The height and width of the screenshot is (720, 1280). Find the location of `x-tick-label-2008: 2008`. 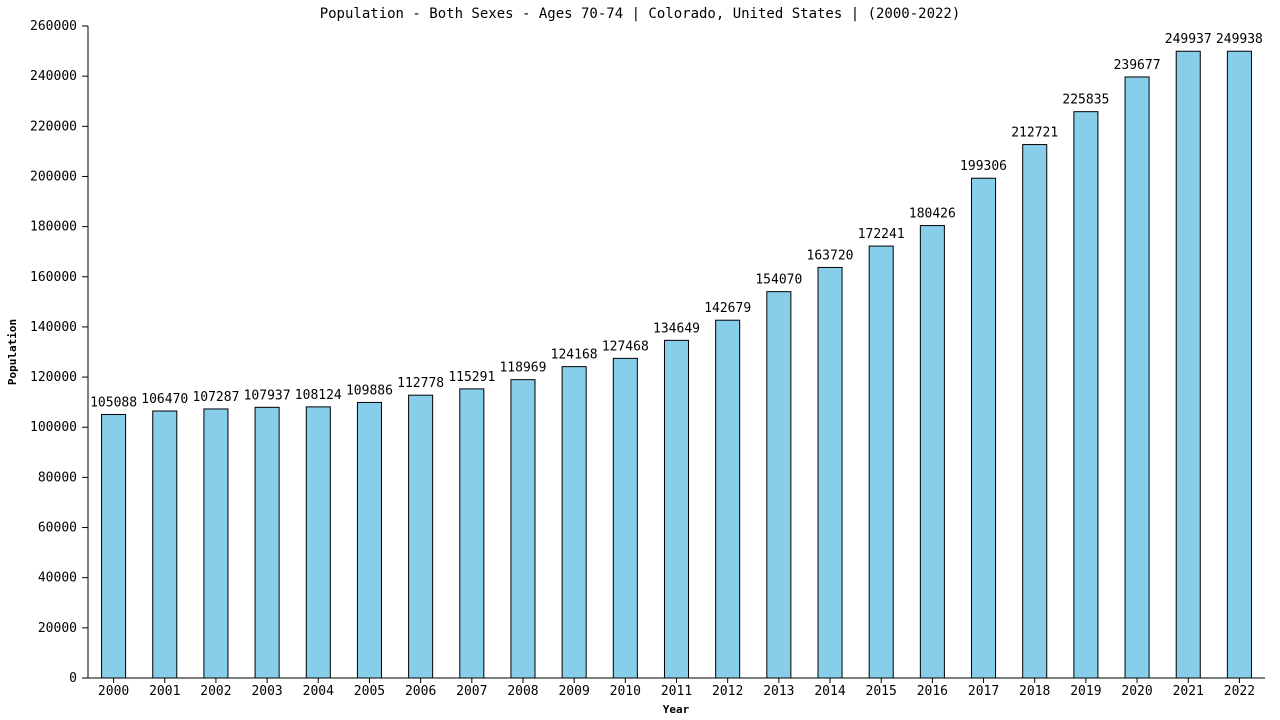

x-tick-label-2008: 2008 is located at coordinates (522, 691).